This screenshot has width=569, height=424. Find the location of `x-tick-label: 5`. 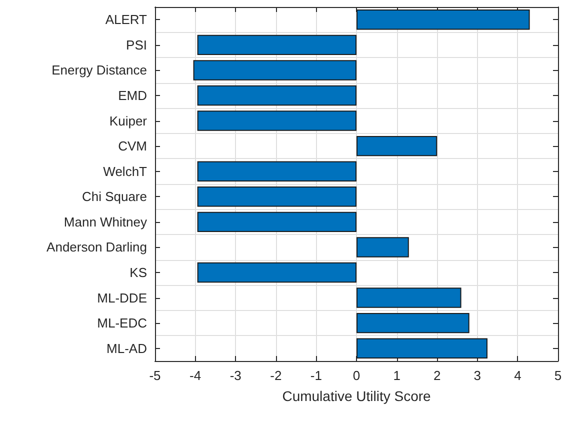

x-tick-label: 5 is located at coordinates (558, 375).